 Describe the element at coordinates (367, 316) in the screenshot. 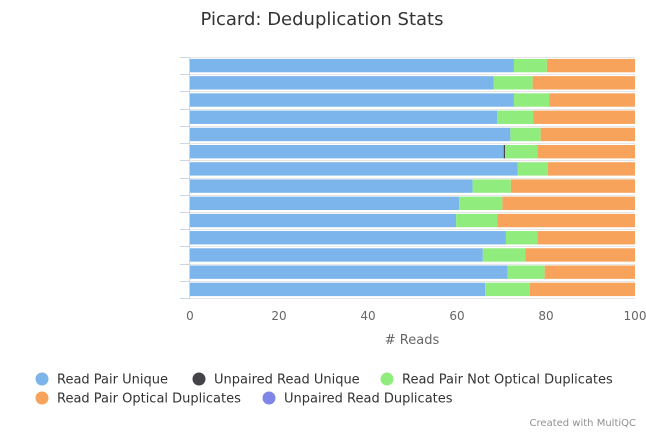

I see `x-tick-label: 40` at that location.